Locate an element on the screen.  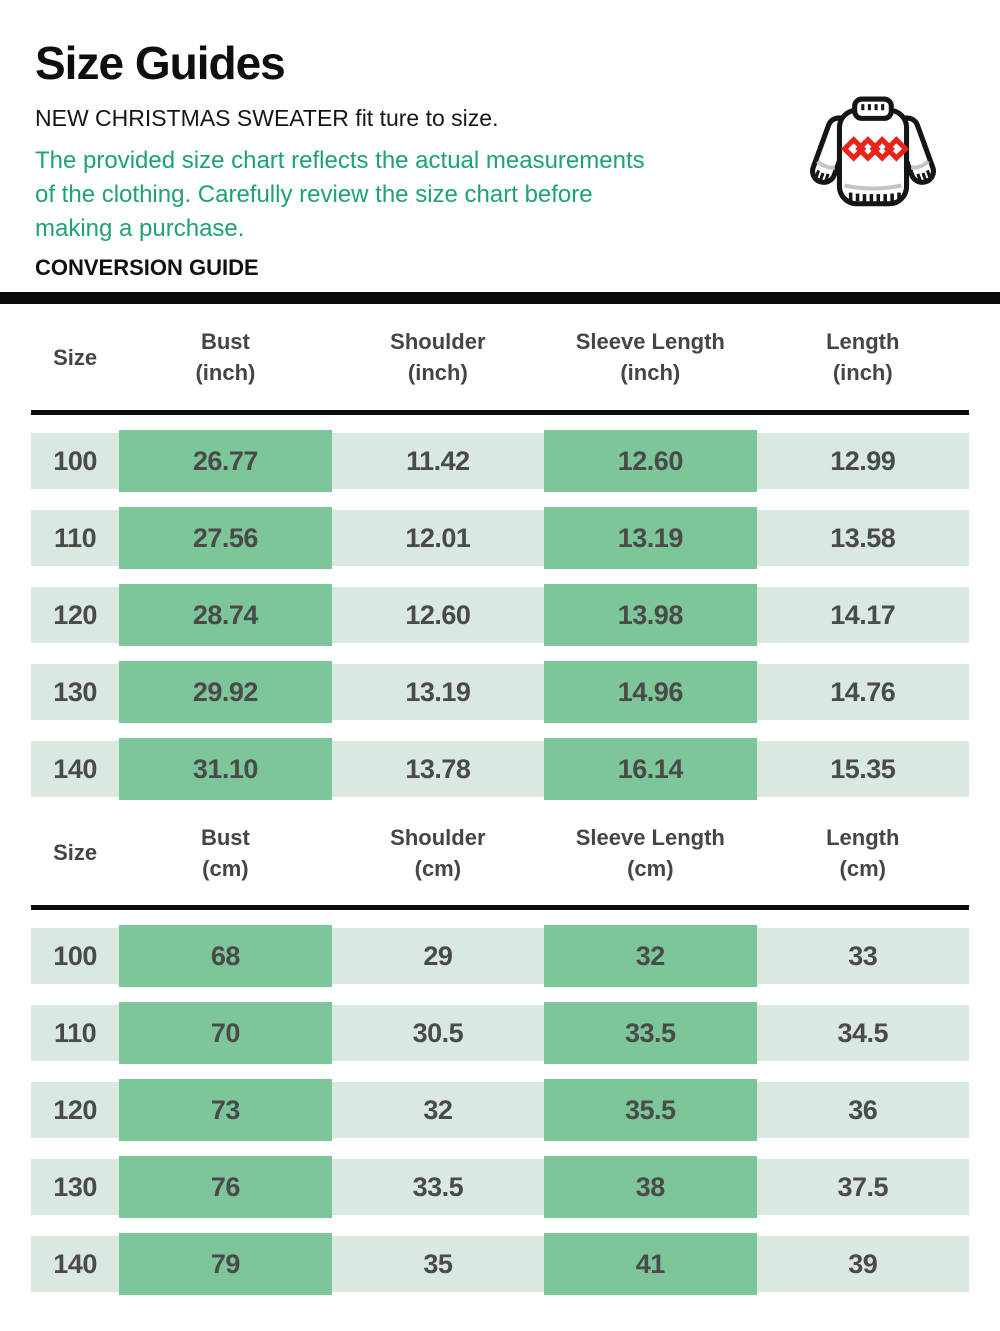
shoulder-cell: 13.19 is located at coordinates (438, 692).